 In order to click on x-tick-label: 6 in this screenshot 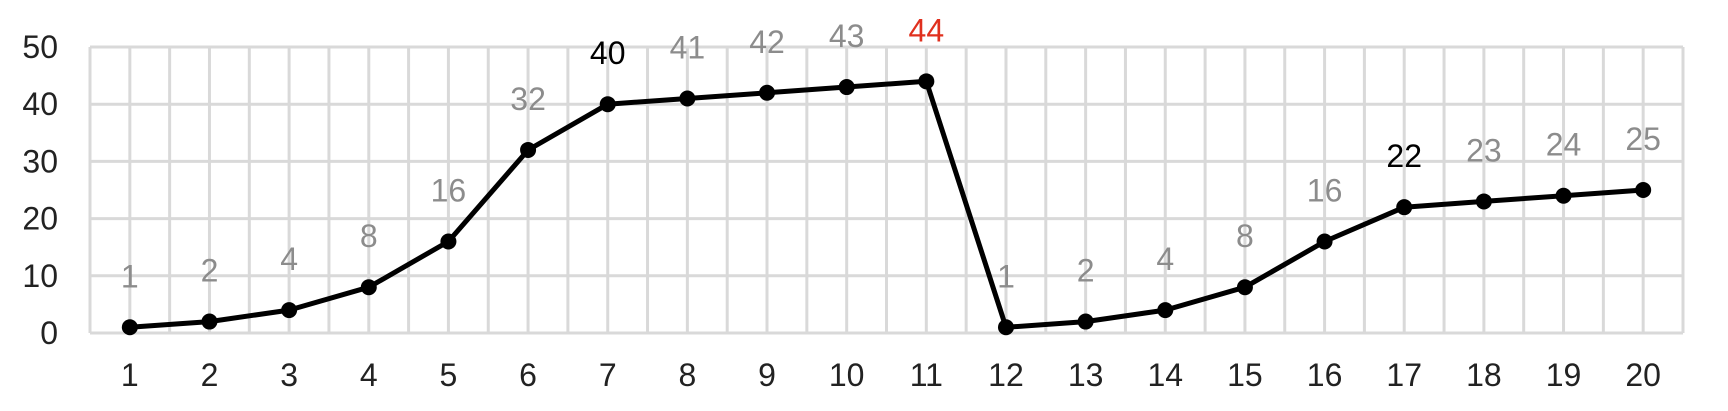, I will do `click(528, 375)`.